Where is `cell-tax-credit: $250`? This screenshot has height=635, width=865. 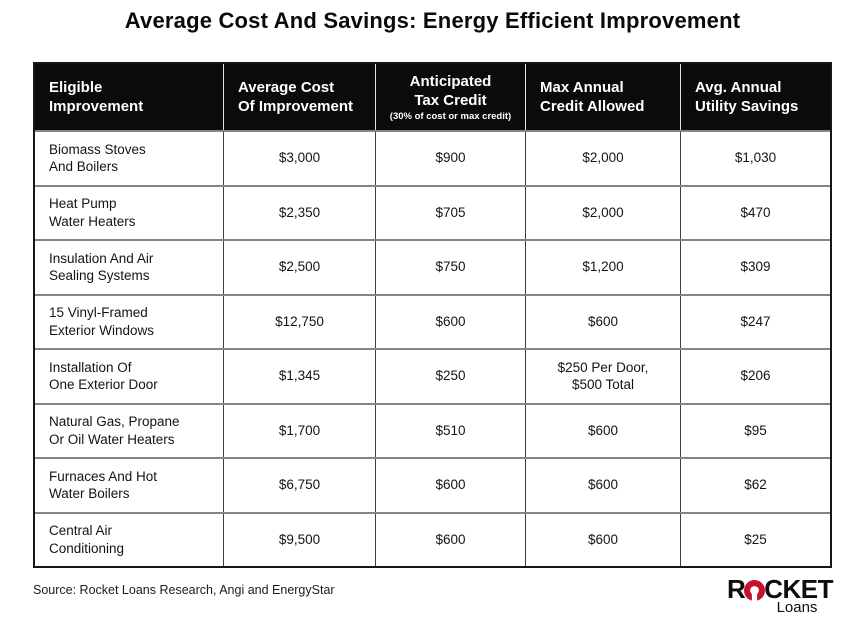
cell-tax-credit: $250 is located at coordinates (450, 376).